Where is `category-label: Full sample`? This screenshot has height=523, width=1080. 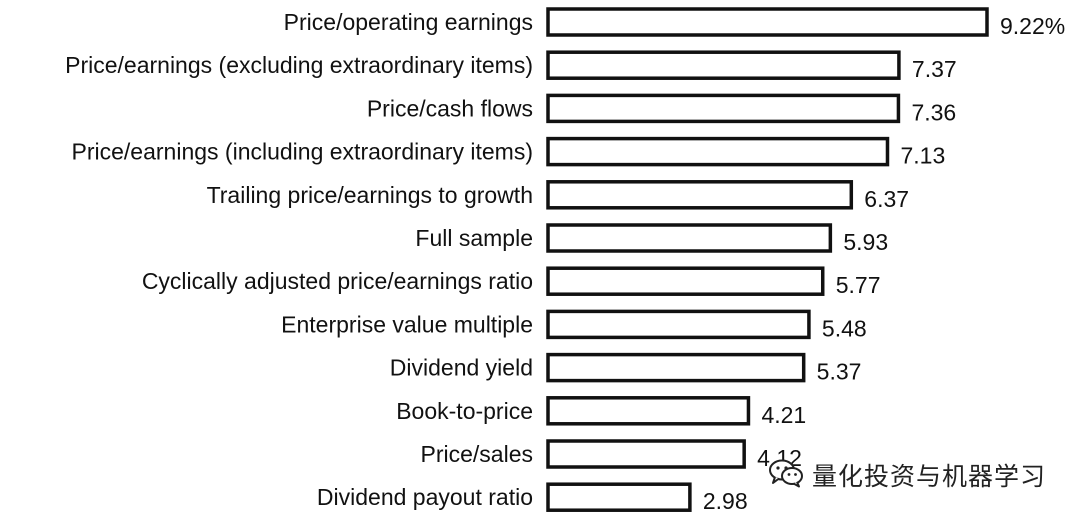 category-label: Full sample is located at coordinates (474, 238).